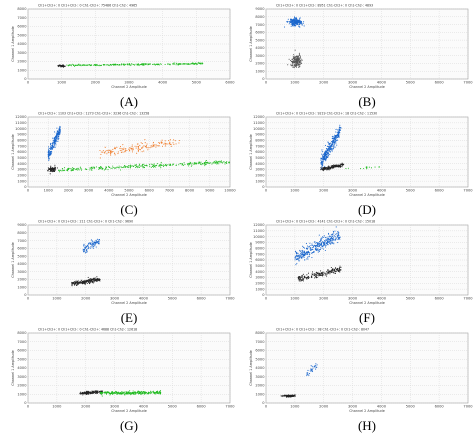  Describe the element at coordinates (22, 146) in the screenshot. I see `y-tick-label: 7000` at that location.